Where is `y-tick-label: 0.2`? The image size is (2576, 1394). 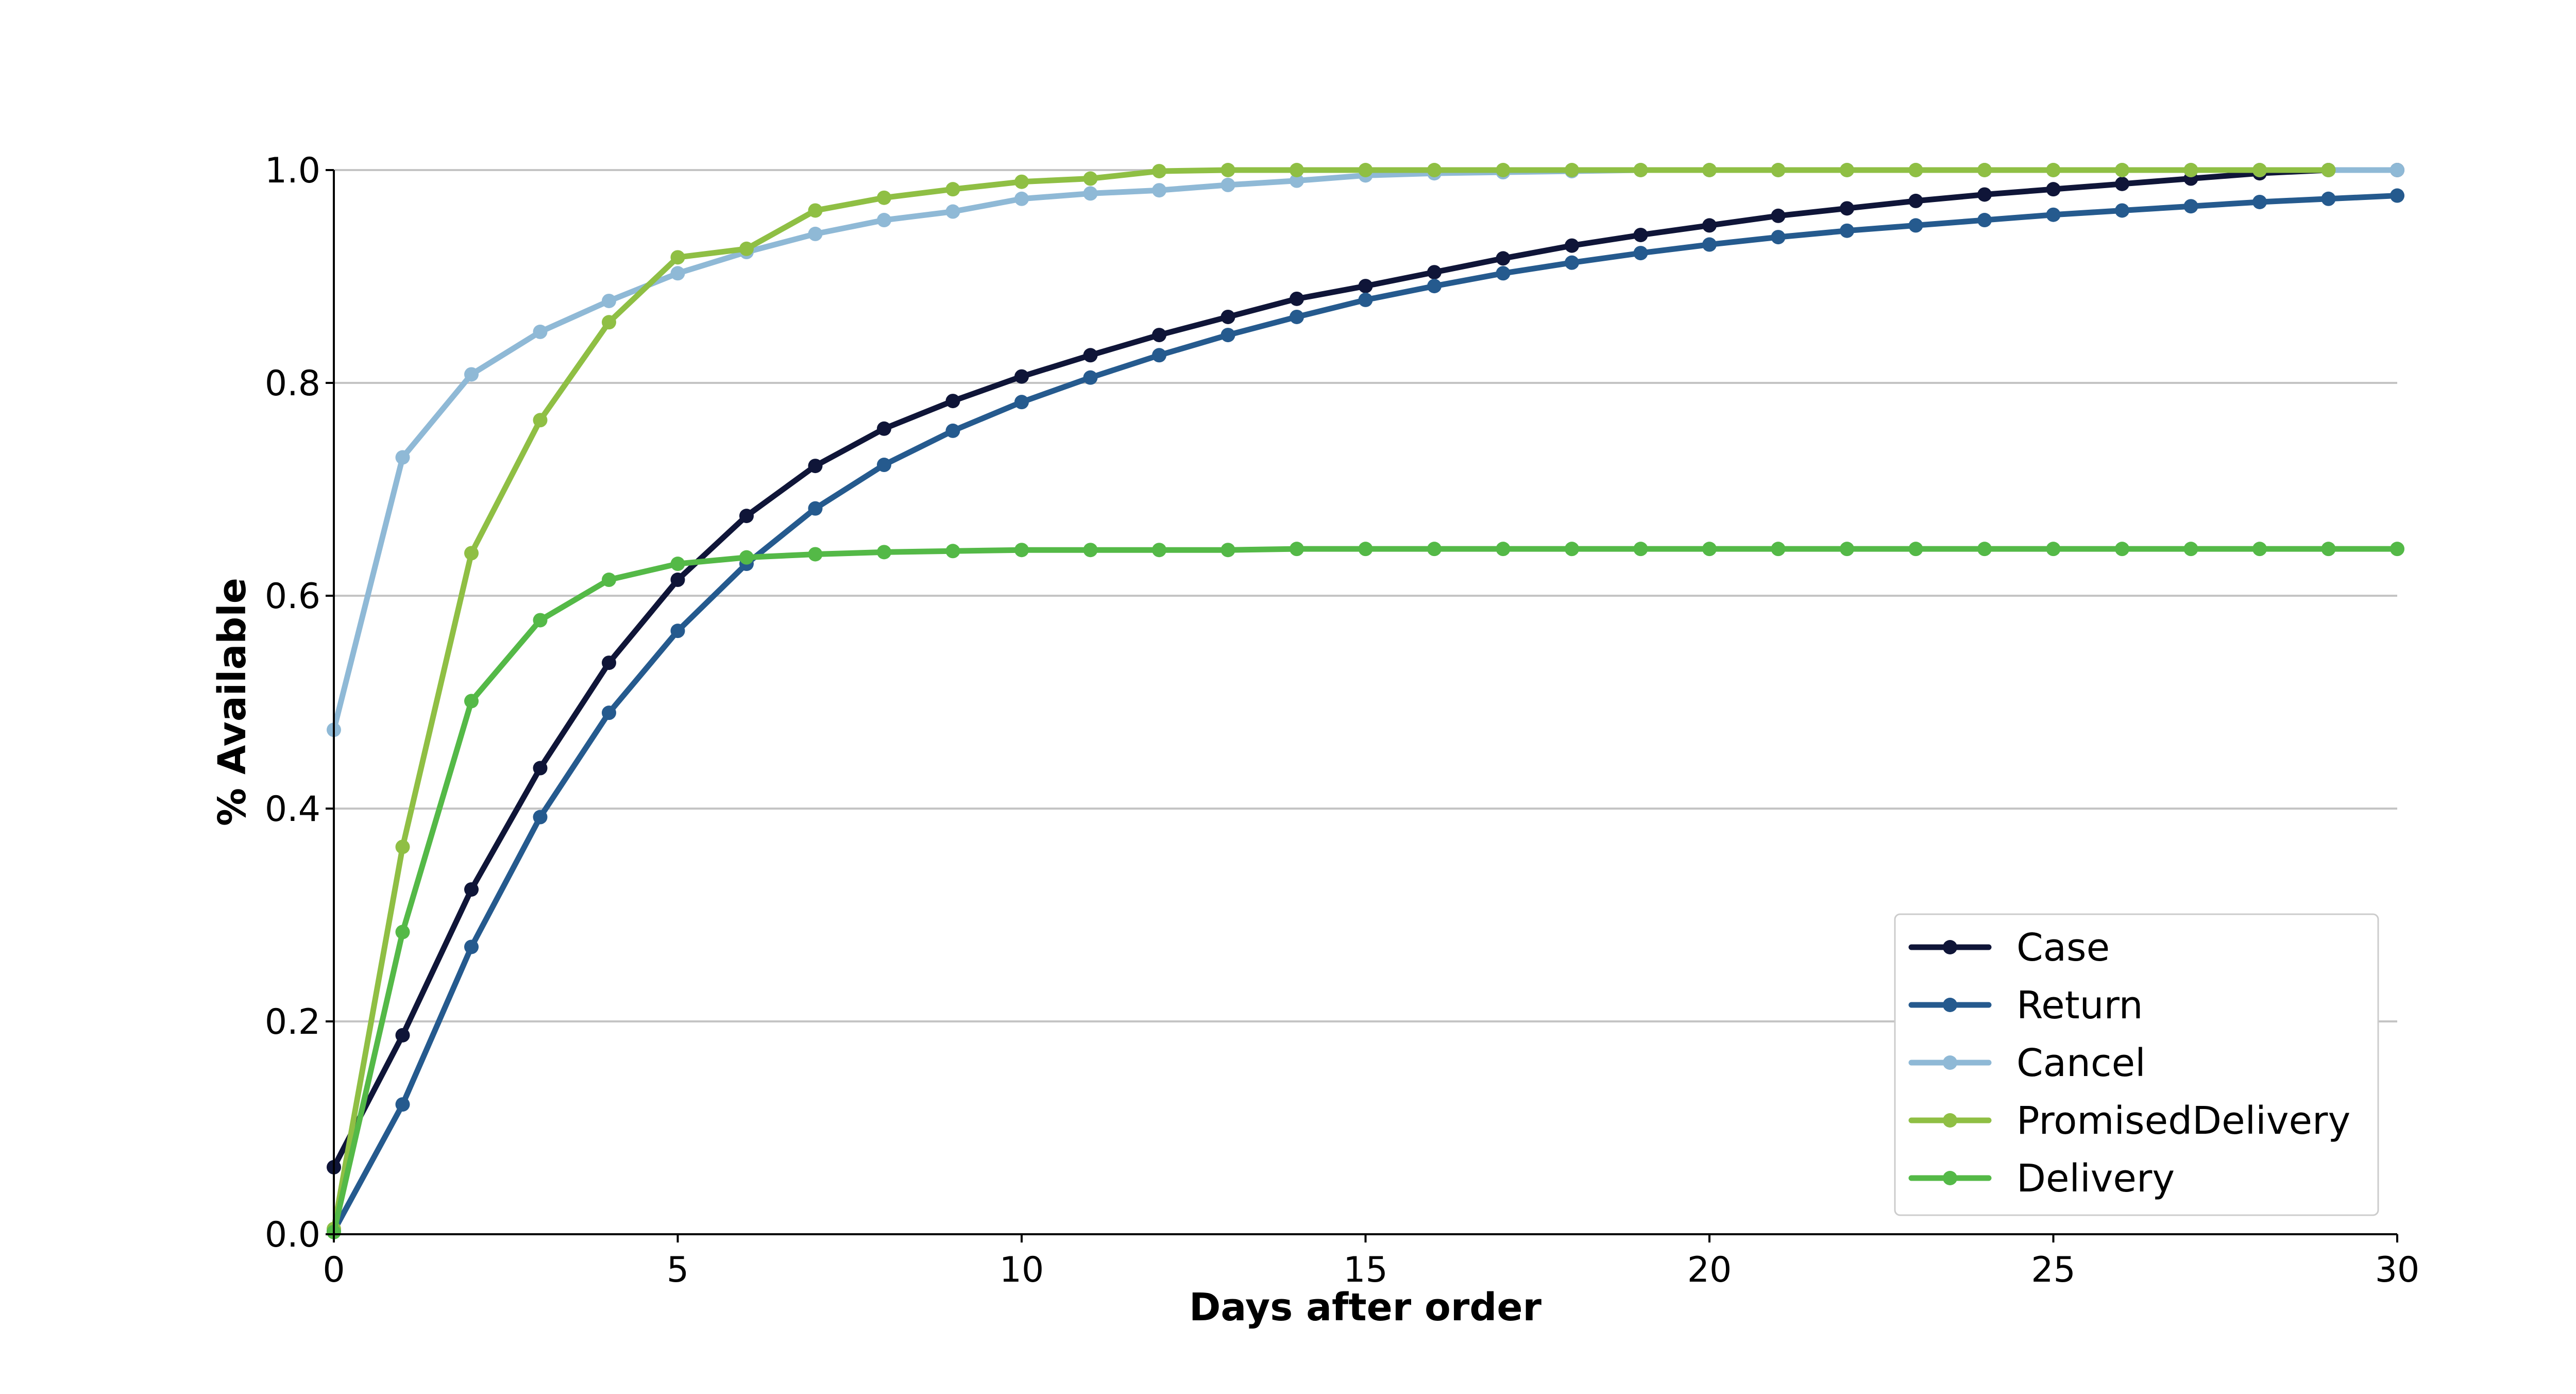 y-tick-label: 0.2 is located at coordinates (292, 1022).